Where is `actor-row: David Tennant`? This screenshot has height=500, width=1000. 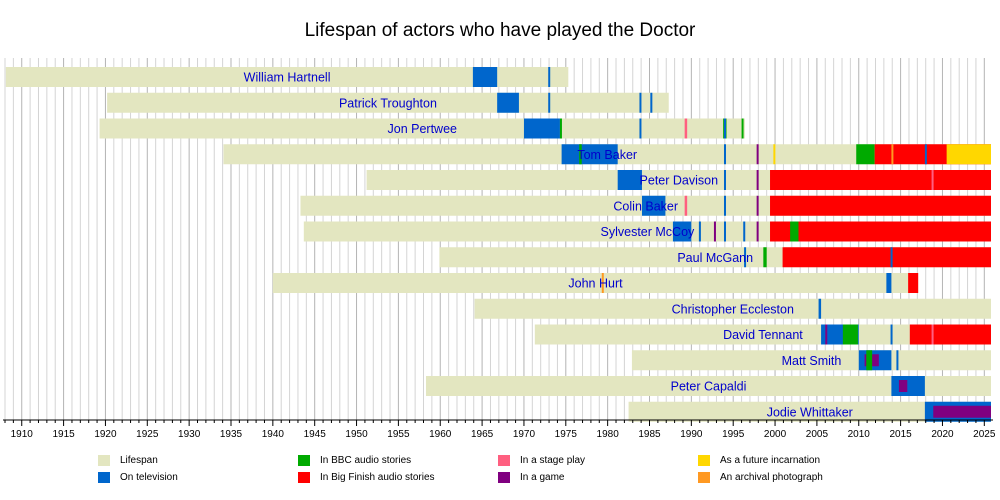
actor-row: David Tennant is located at coordinates (762, 334).